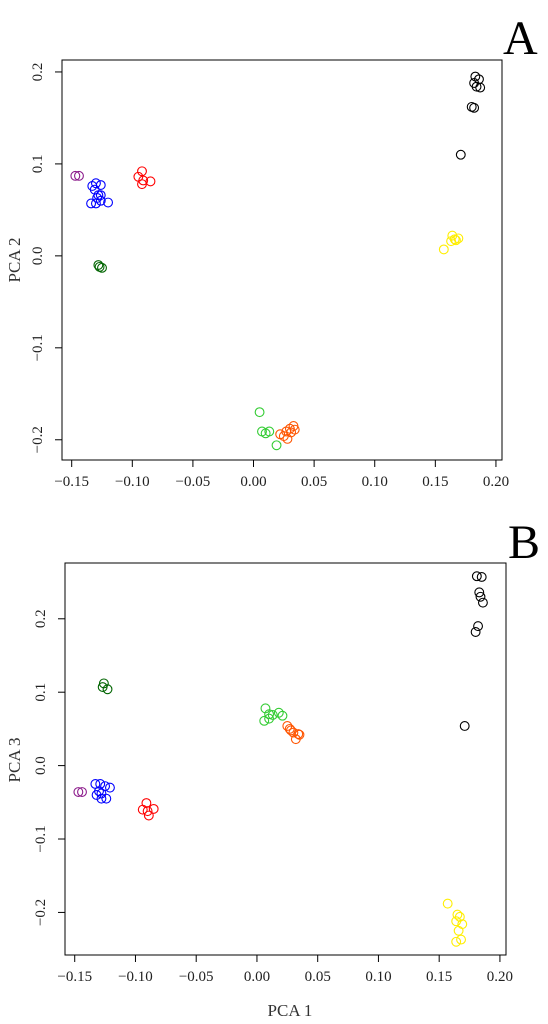 Image resolution: width=548 pixels, height=1024 pixels. Describe the element at coordinates (290, 1010) in the screenshot. I see `x-axis-label: PCA 1` at that location.